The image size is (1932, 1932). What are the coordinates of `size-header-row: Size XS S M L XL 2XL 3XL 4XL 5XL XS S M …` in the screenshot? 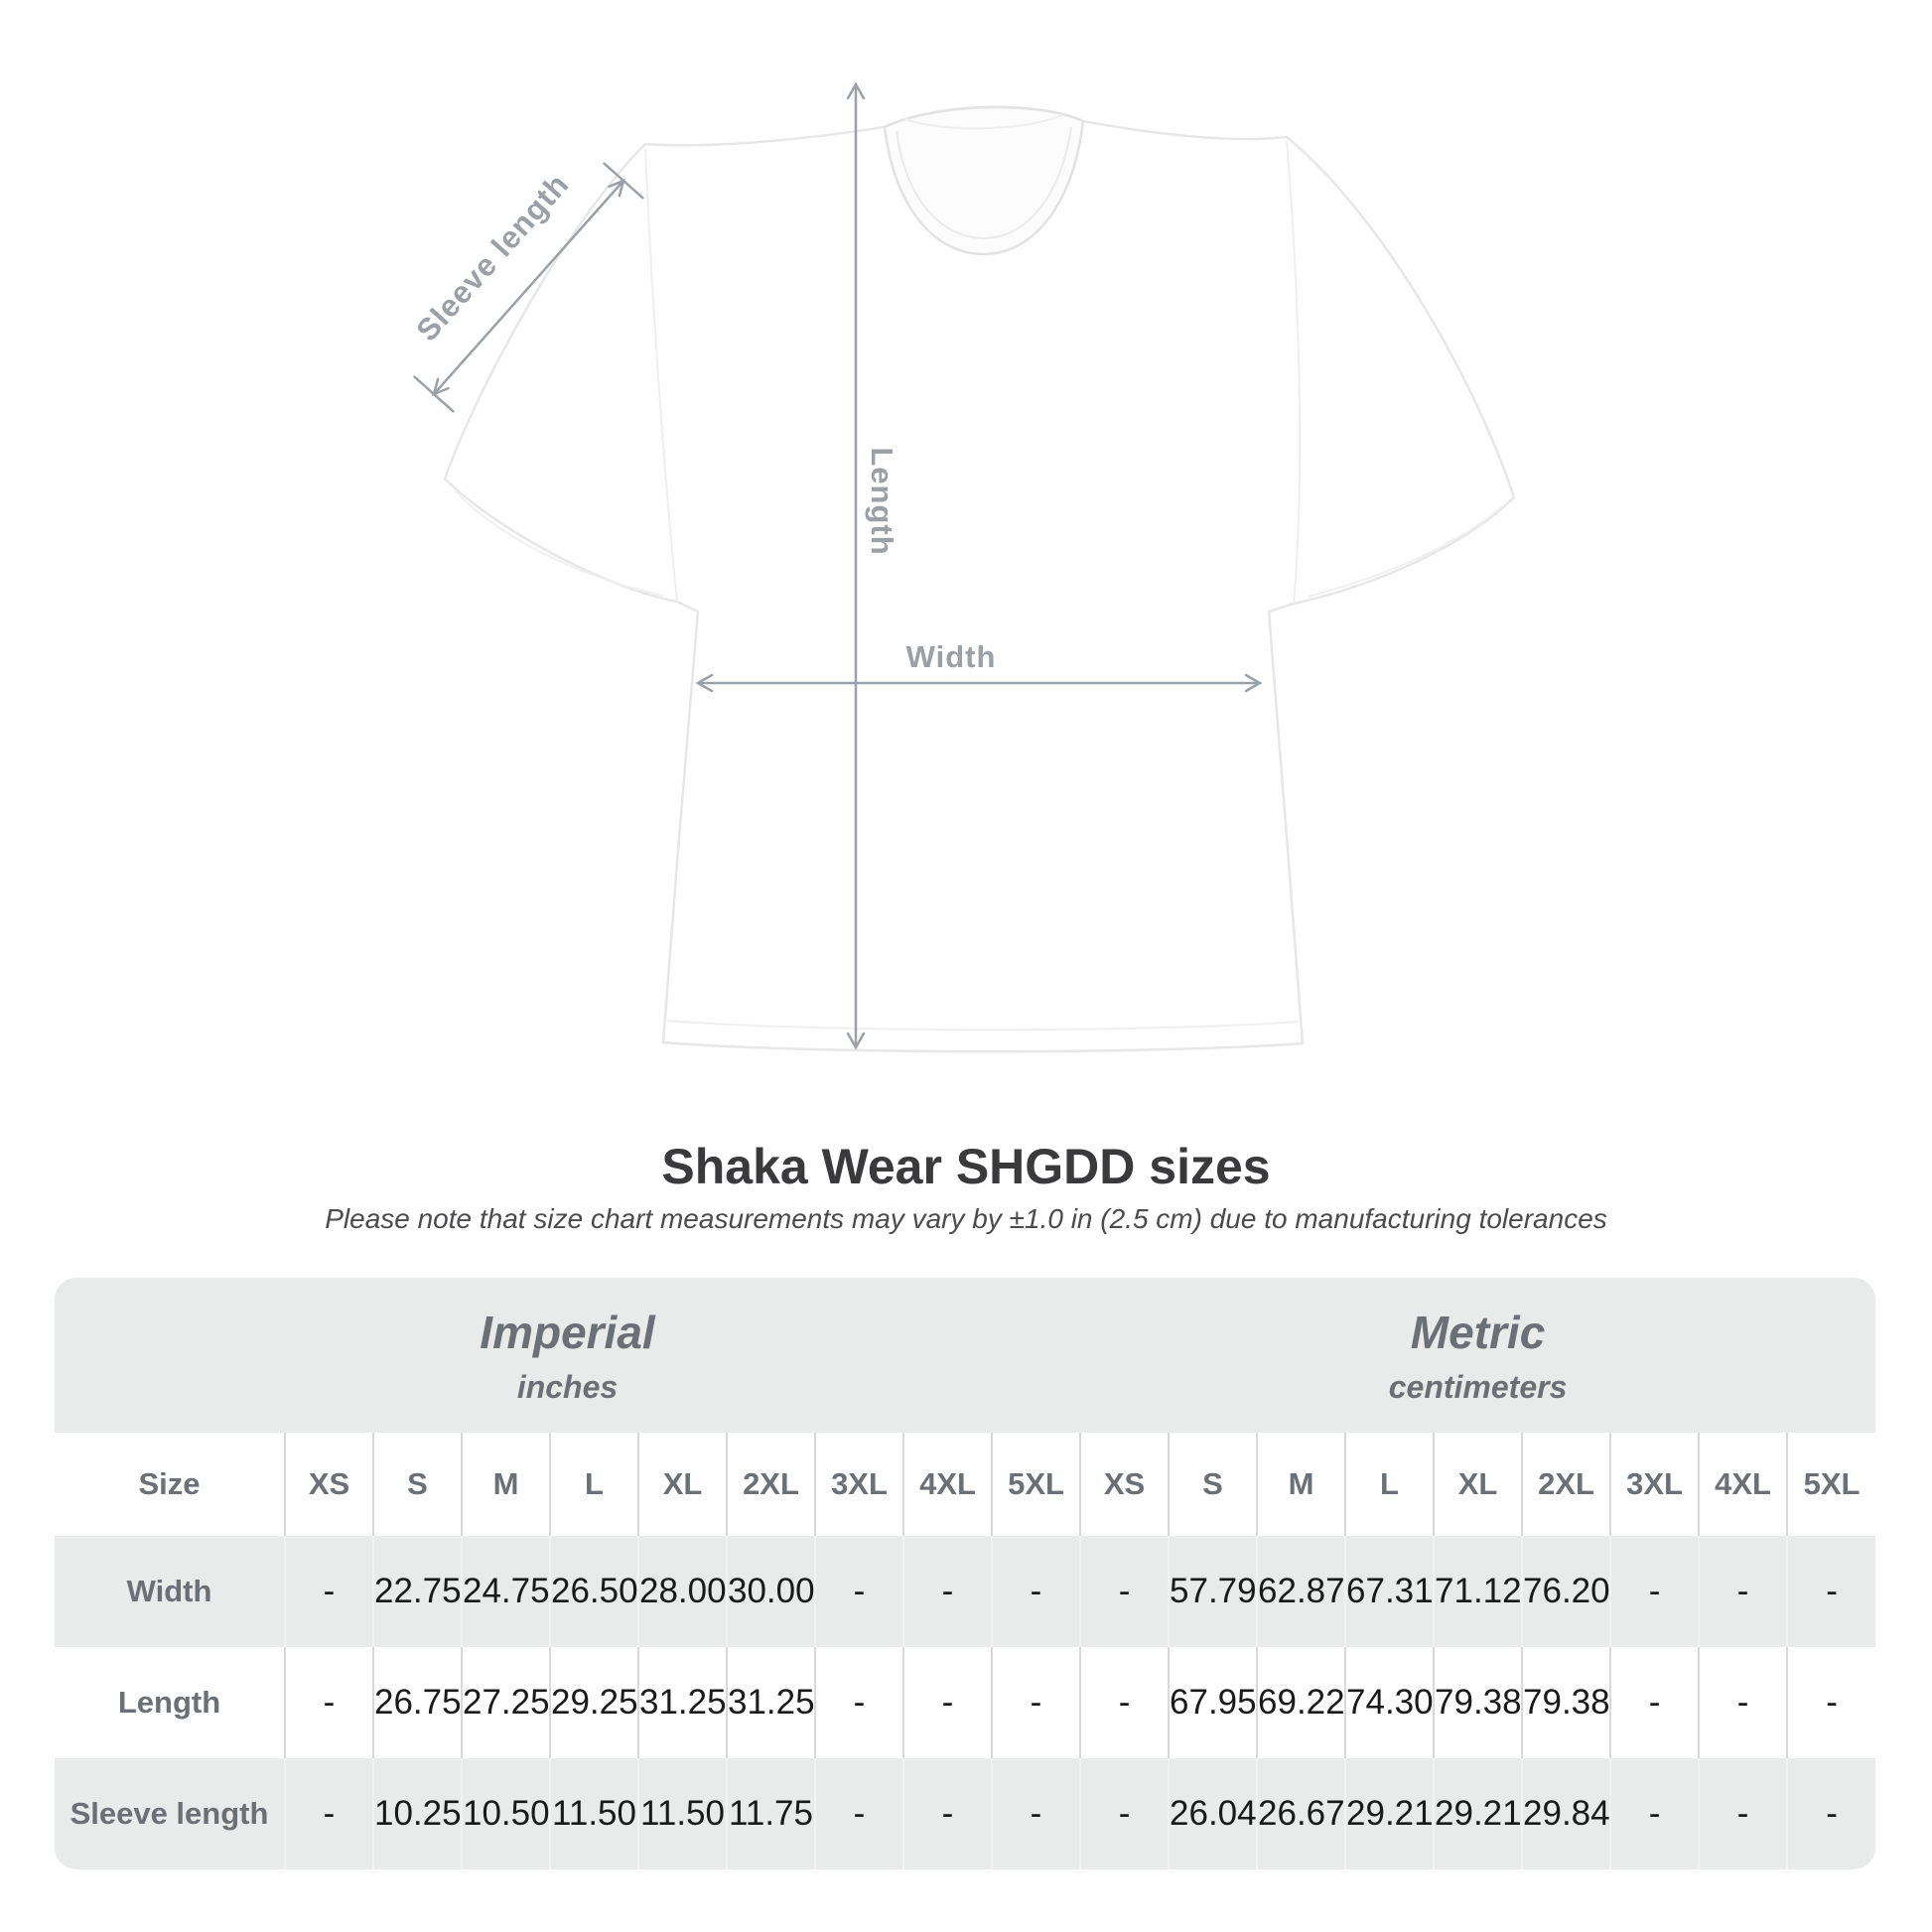 It's located at (965, 1485).